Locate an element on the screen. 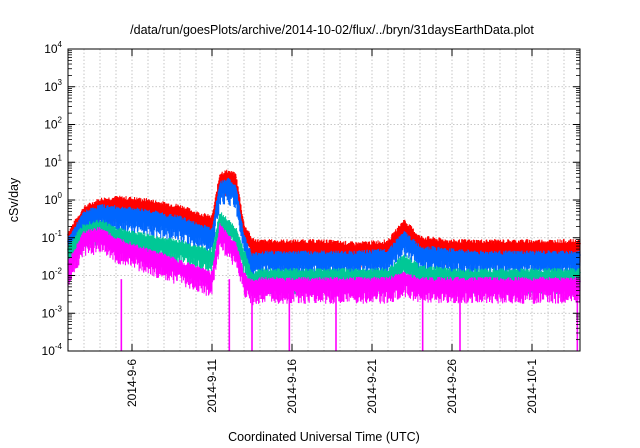  x-tick-label: 2014-9-21 is located at coordinates (372, 386).